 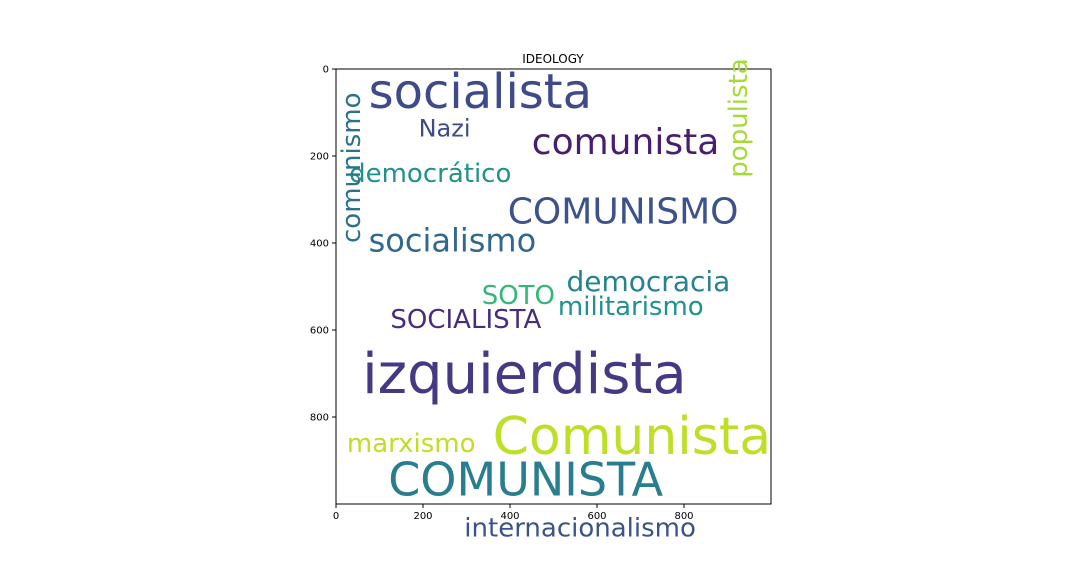 I want to click on y-tick-label: 200, so click(x=319, y=157).